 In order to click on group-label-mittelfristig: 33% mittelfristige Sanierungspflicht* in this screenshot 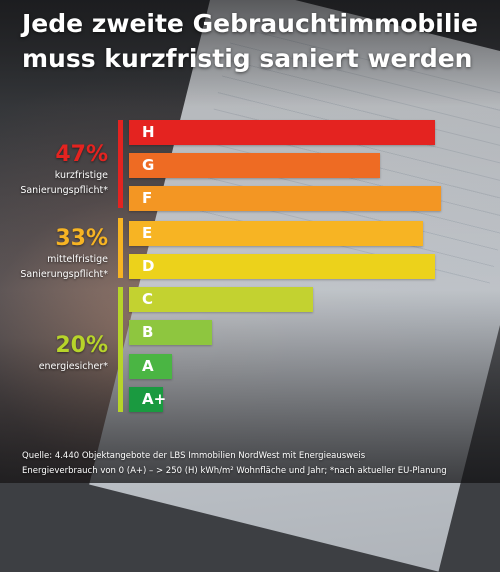, I will do `click(54, 254)`.